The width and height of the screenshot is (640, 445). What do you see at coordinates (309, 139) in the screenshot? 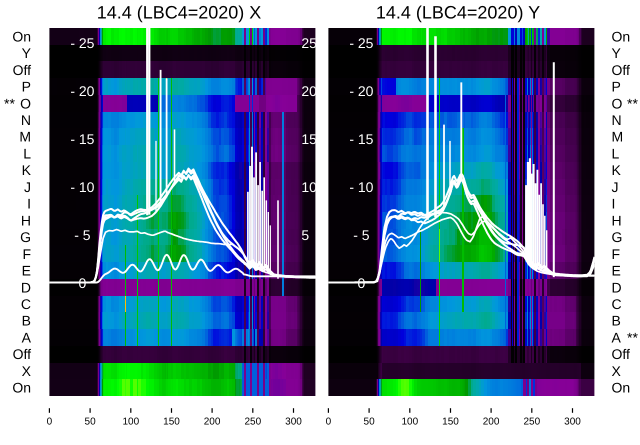
I see `svg-text: 15` at bounding box center [309, 139].